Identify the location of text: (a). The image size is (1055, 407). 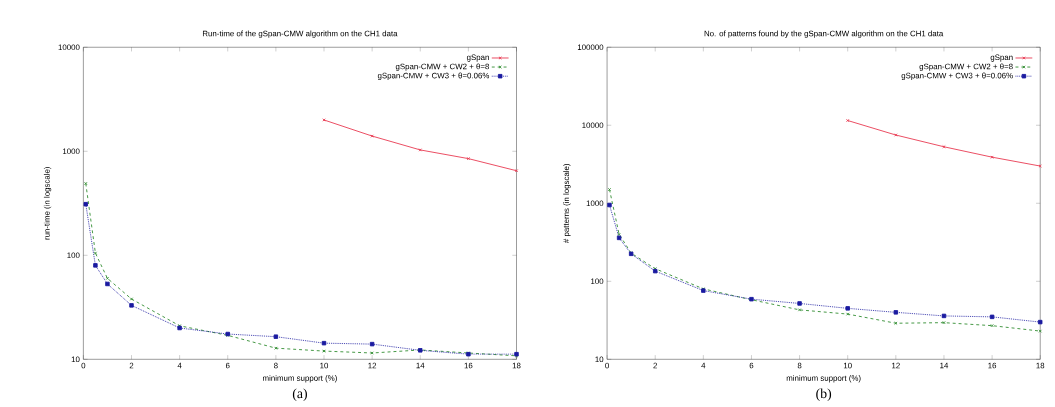
(299, 395).